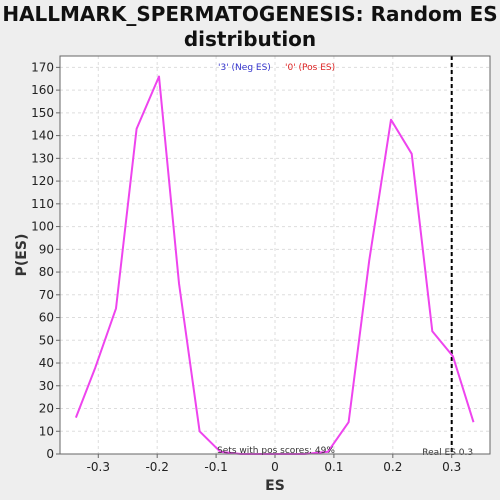 This screenshot has height=500, width=500. What do you see at coordinates (310, 68) in the screenshot?
I see `legend-entry-pos-es: '0' (Pos ES)` at bounding box center [310, 68].